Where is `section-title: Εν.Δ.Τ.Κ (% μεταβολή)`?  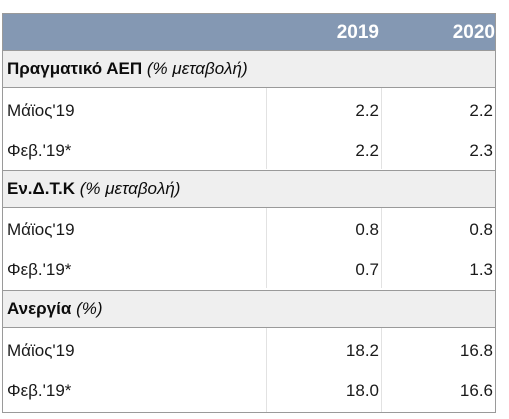 section-title: Εν.Δ.Τ.Κ (% μεταβολή) is located at coordinates (93, 189).